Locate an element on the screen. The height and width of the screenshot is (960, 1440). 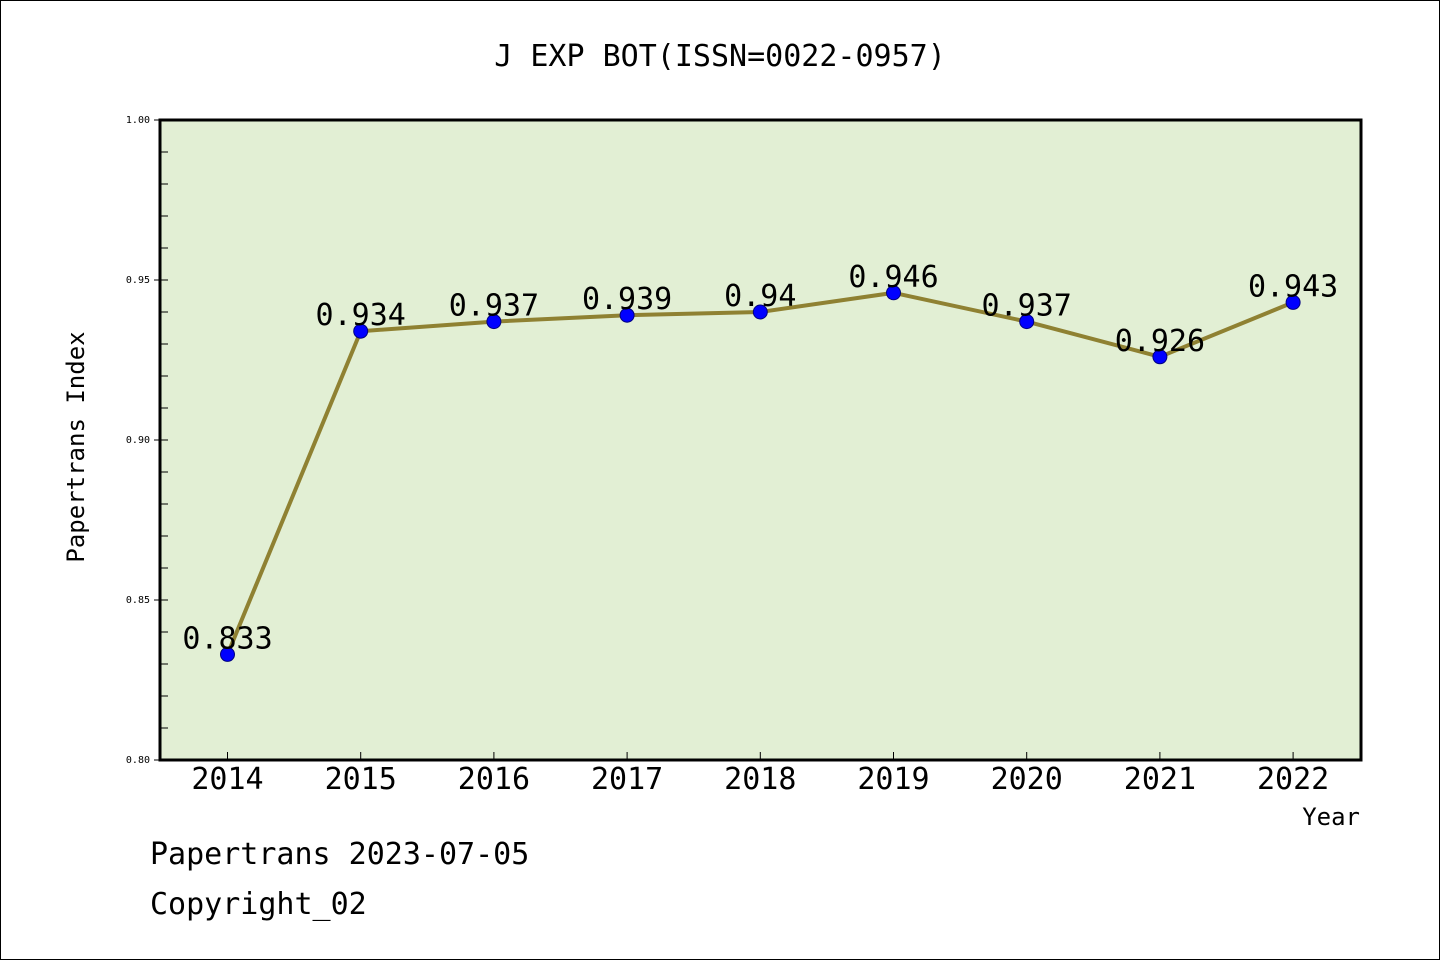
y-tick-label: 0.90 is located at coordinates (138, 440).